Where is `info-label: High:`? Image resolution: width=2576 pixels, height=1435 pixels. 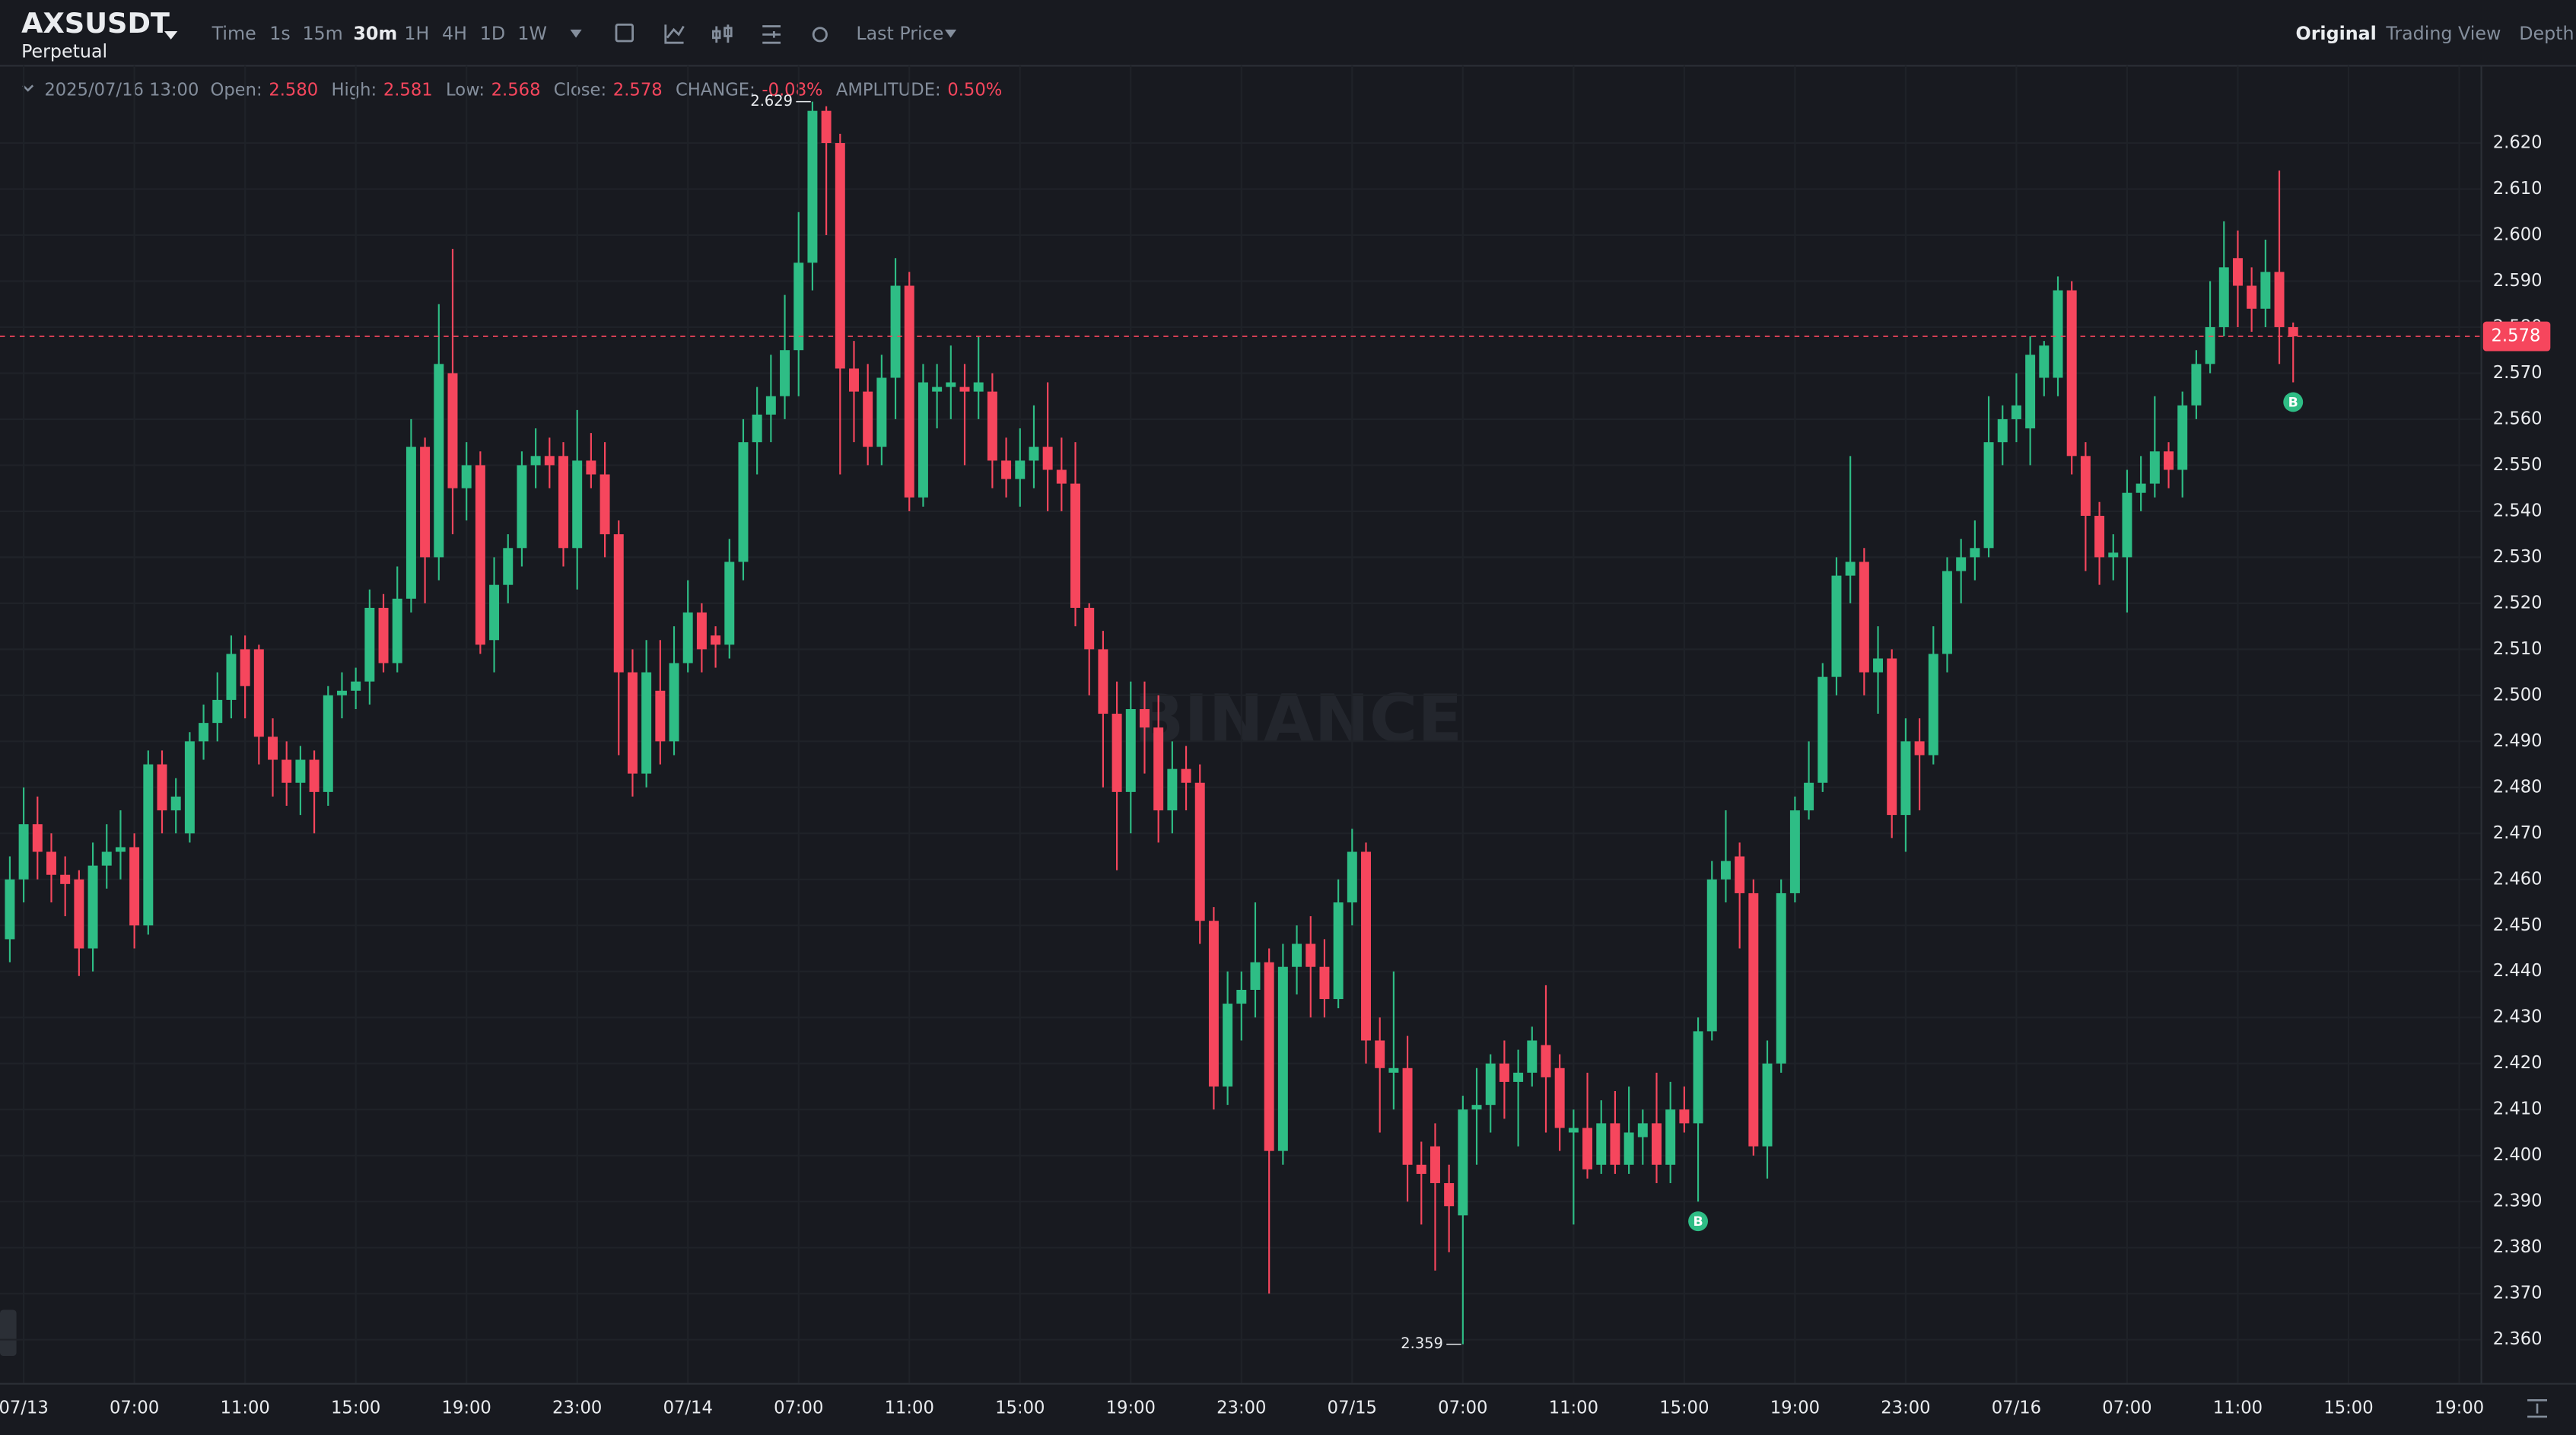
info-label: High: is located at coordinates (354, 90).